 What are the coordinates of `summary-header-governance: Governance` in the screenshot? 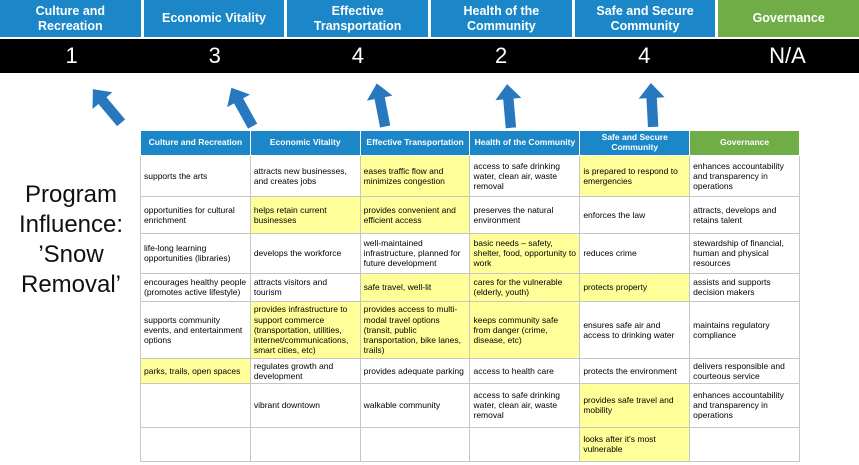 It's located at (788, 18).